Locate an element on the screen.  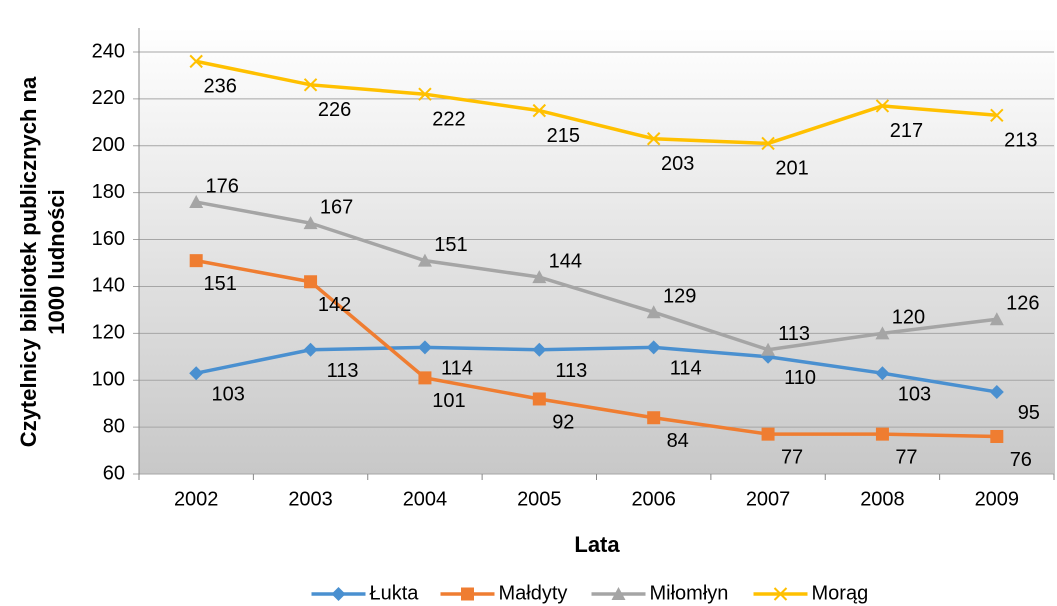
data-label: 84 is located at coordinates (678, 441).